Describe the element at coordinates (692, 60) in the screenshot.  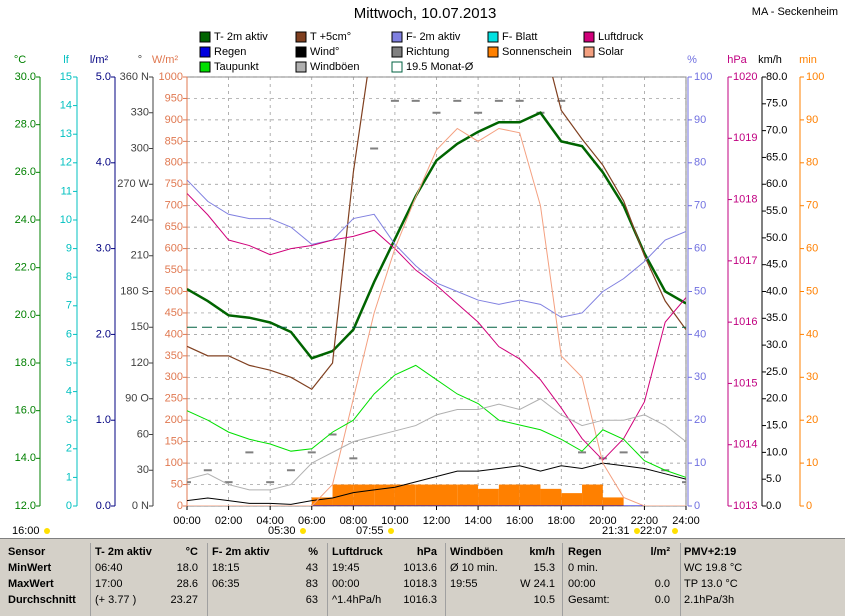
I see `axis-title: %` at that location.